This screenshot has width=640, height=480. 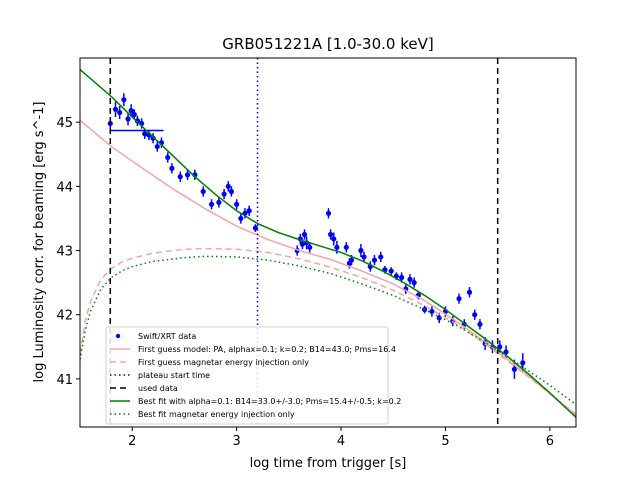 I want to click on legend-box, so click(x=247, y=375).